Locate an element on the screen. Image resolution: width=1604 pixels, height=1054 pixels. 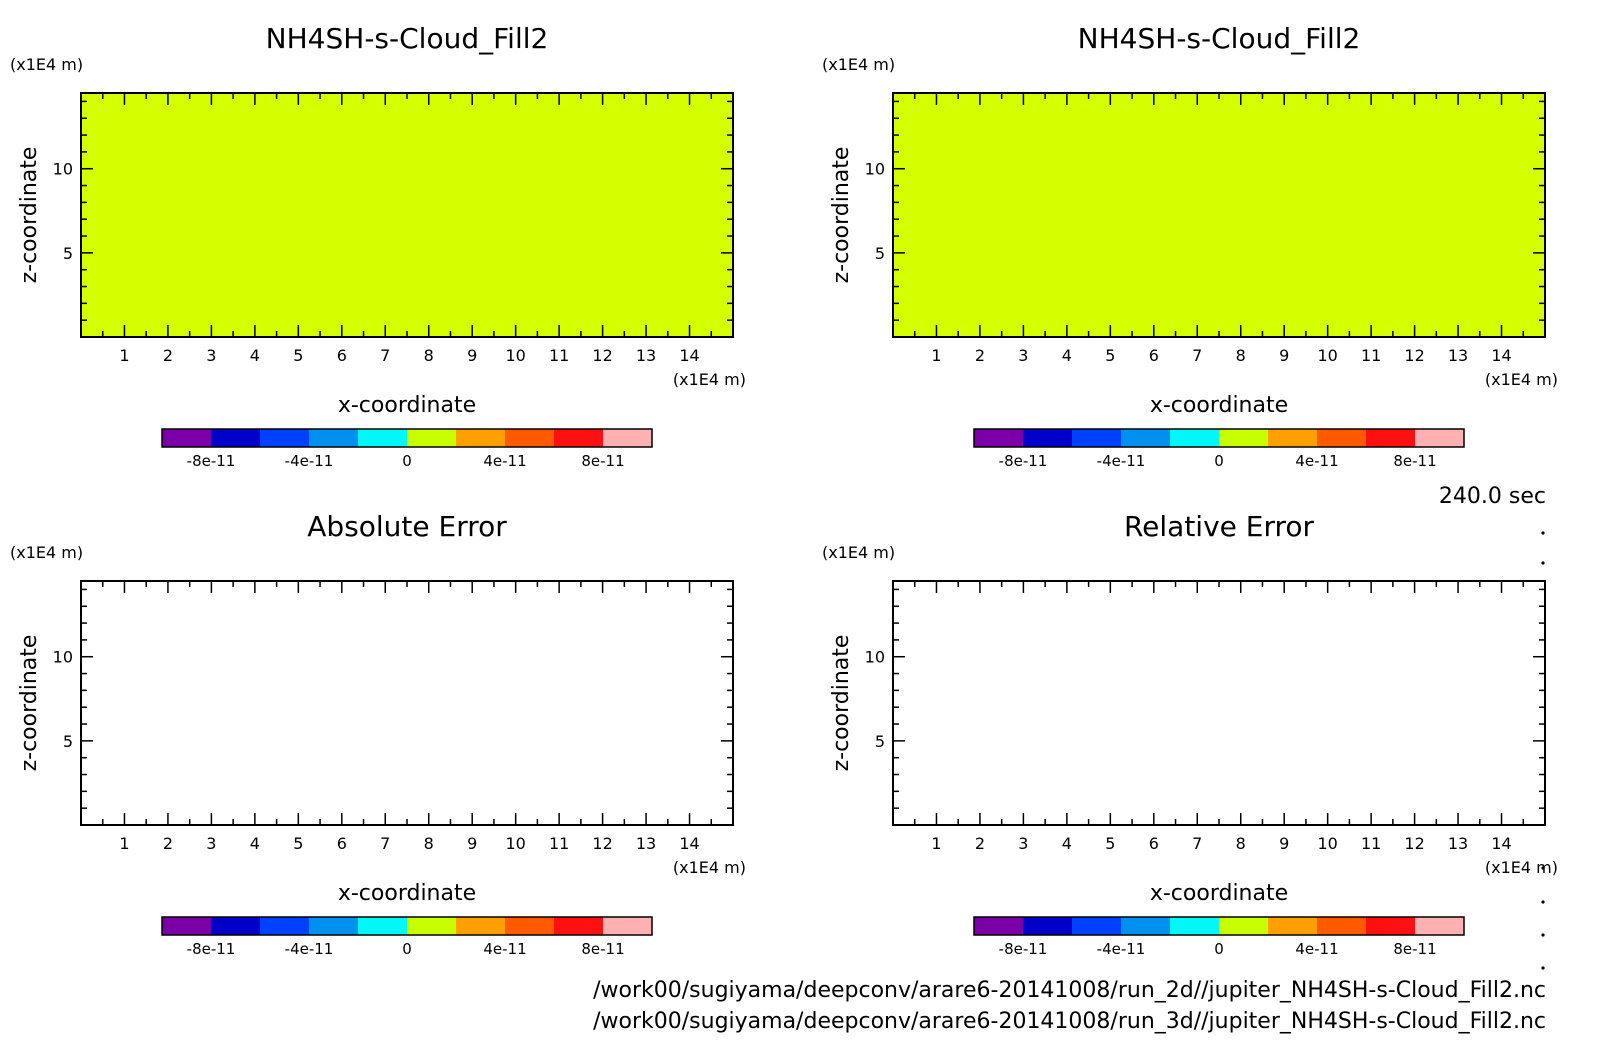
empty-field is located at coordinates (407, 703).